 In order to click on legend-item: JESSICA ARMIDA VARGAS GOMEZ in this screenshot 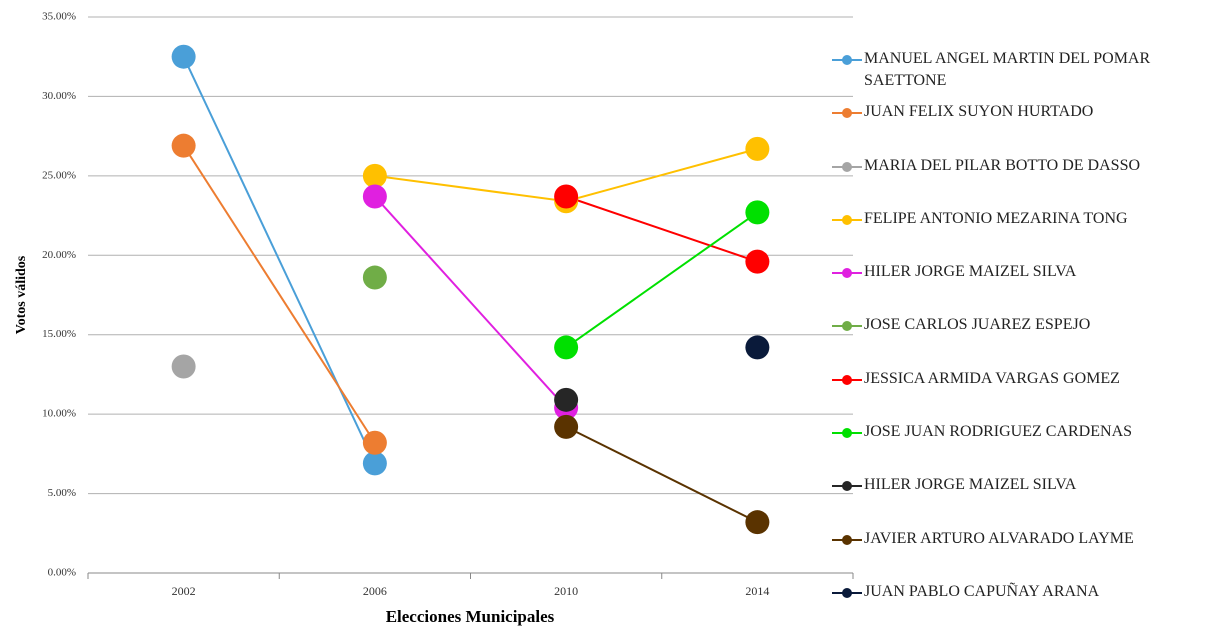, I will do `click(1021, 394)`.